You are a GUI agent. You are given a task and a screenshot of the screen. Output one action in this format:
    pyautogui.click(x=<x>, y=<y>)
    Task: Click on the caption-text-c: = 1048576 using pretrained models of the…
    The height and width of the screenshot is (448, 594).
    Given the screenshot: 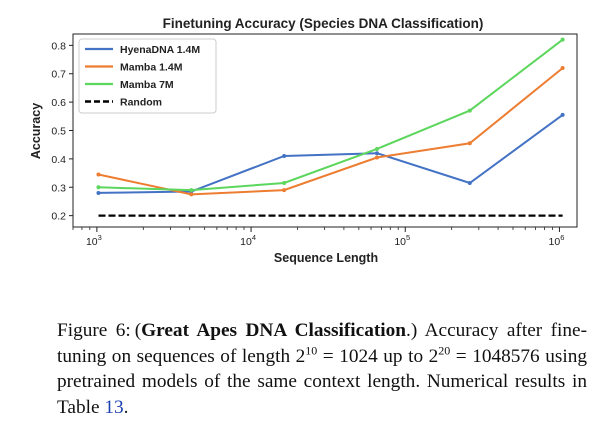 What is the action you would take?
    pyautogui.click(x=322, y=381)
    